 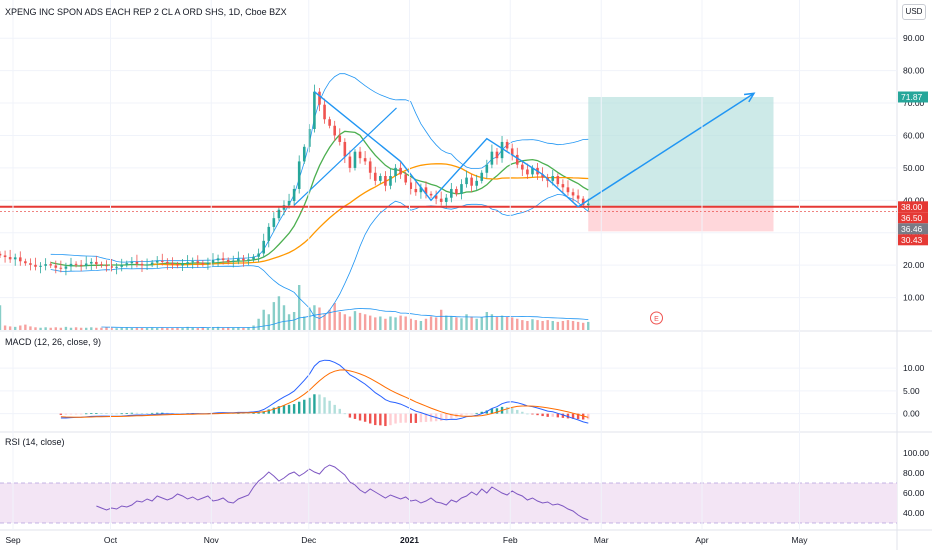 I want to click on price-tick-label: 10.00, so click(x=914, y=298).